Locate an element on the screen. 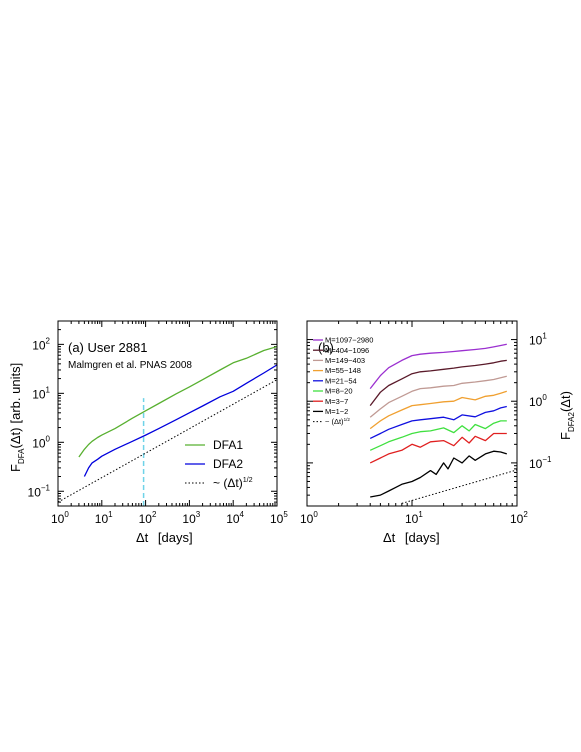 Image resolution: width=581 pixels, height=752 pixels. panel-b-xlabel-main: Δt is located at coordinates (389, 537).